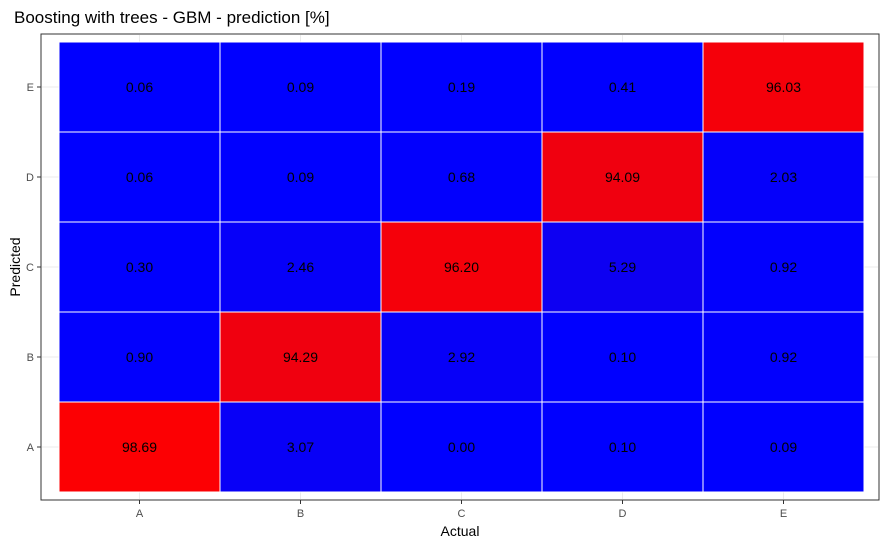 The width and height of the screenshot is (886, 544). I want to click on x-axis-ticks: A B C D E, so click(461, 510).